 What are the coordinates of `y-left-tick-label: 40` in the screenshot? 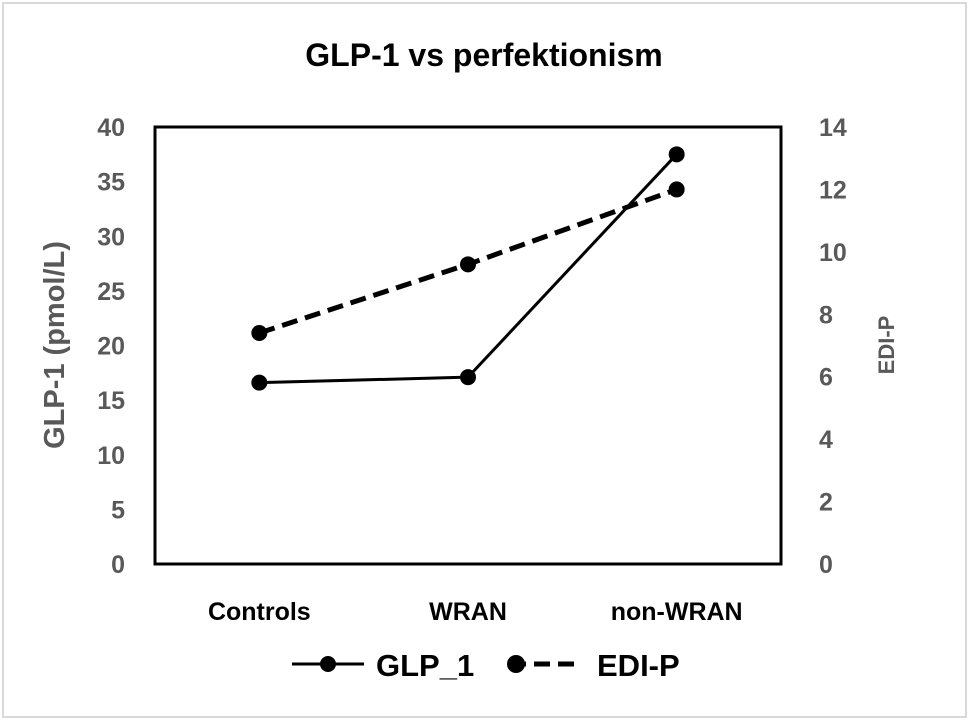 It's located at (111, 128).